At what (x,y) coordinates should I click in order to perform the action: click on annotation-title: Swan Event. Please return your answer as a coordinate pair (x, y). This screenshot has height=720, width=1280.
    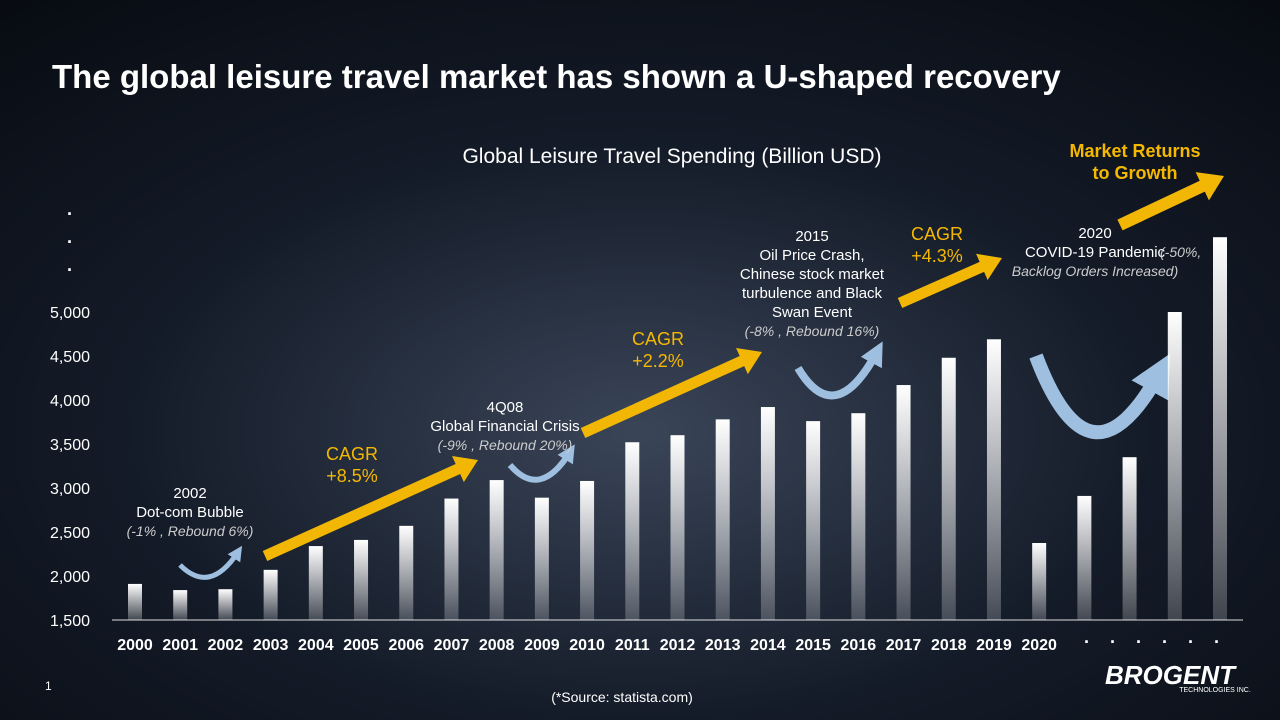
    Looking at the image, I should click on (812, 312).